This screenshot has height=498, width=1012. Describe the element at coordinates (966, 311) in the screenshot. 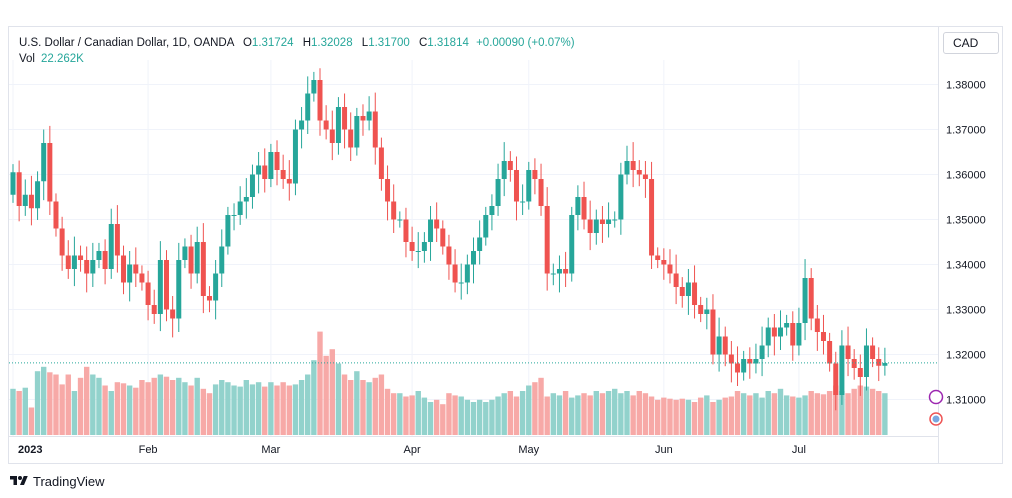

I see `price-tick-label: 1.33000` at that location.